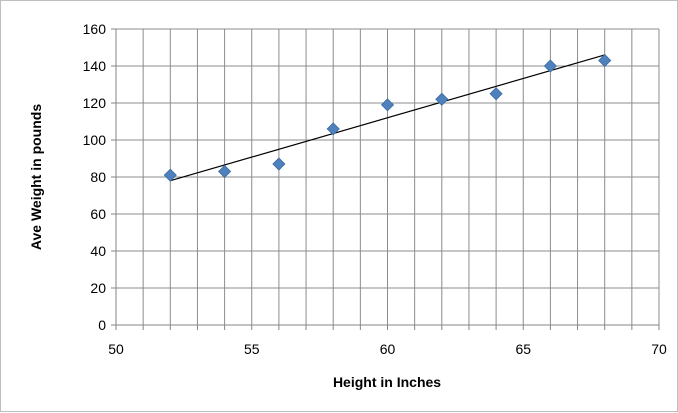  I want to click on y-tick-label: 160, so click(95, 29).